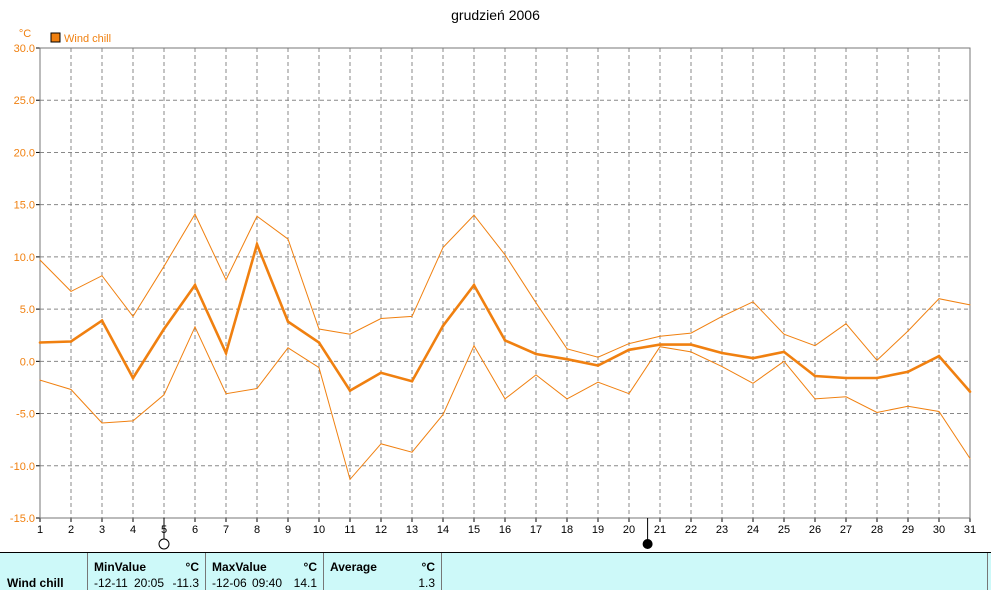 This screenshot has width=991, height=590. What do you see at coordinates (443, 530) in the screenshot?
I see `x-tick-label: 14` at bounding box center [443, 530].